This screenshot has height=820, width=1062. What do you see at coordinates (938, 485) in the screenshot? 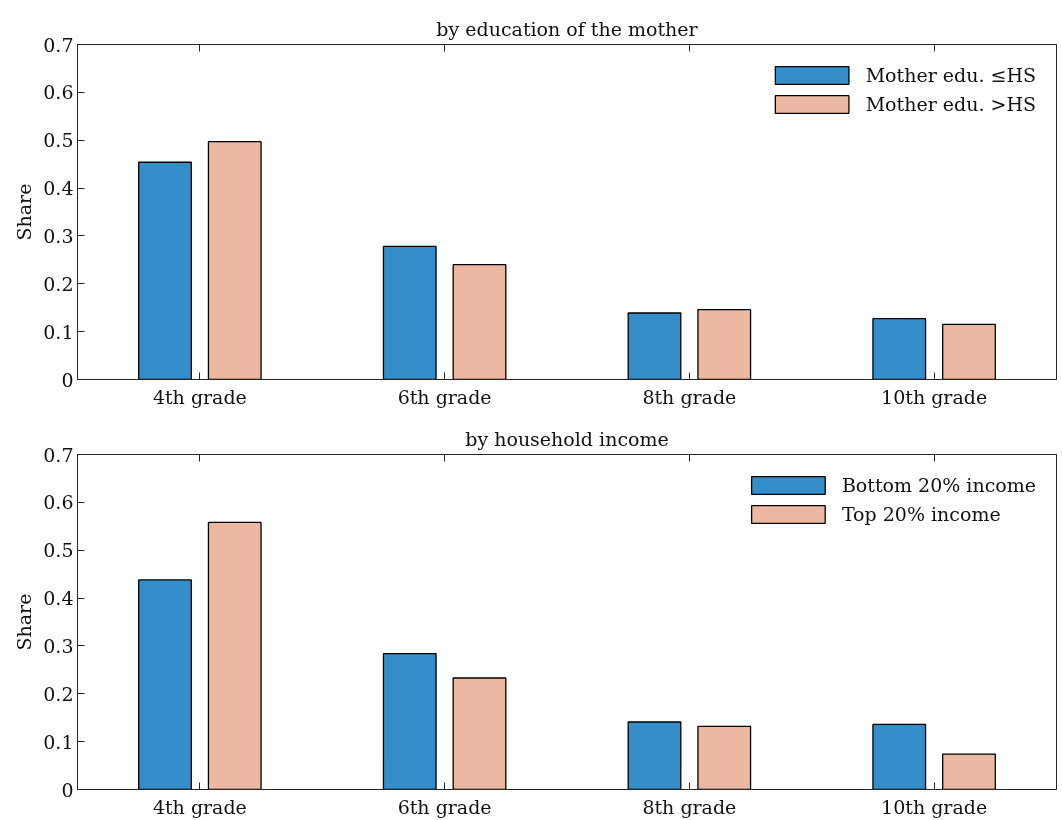
I see `legend-label: Bottom 20% income` at bounding box center [938, 485].